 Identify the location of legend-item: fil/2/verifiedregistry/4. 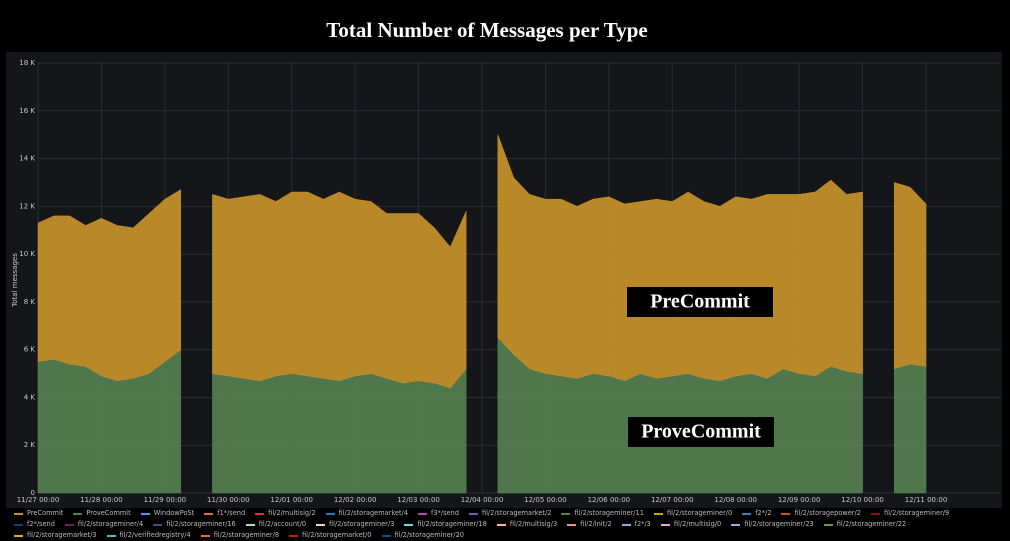
(148, 535).